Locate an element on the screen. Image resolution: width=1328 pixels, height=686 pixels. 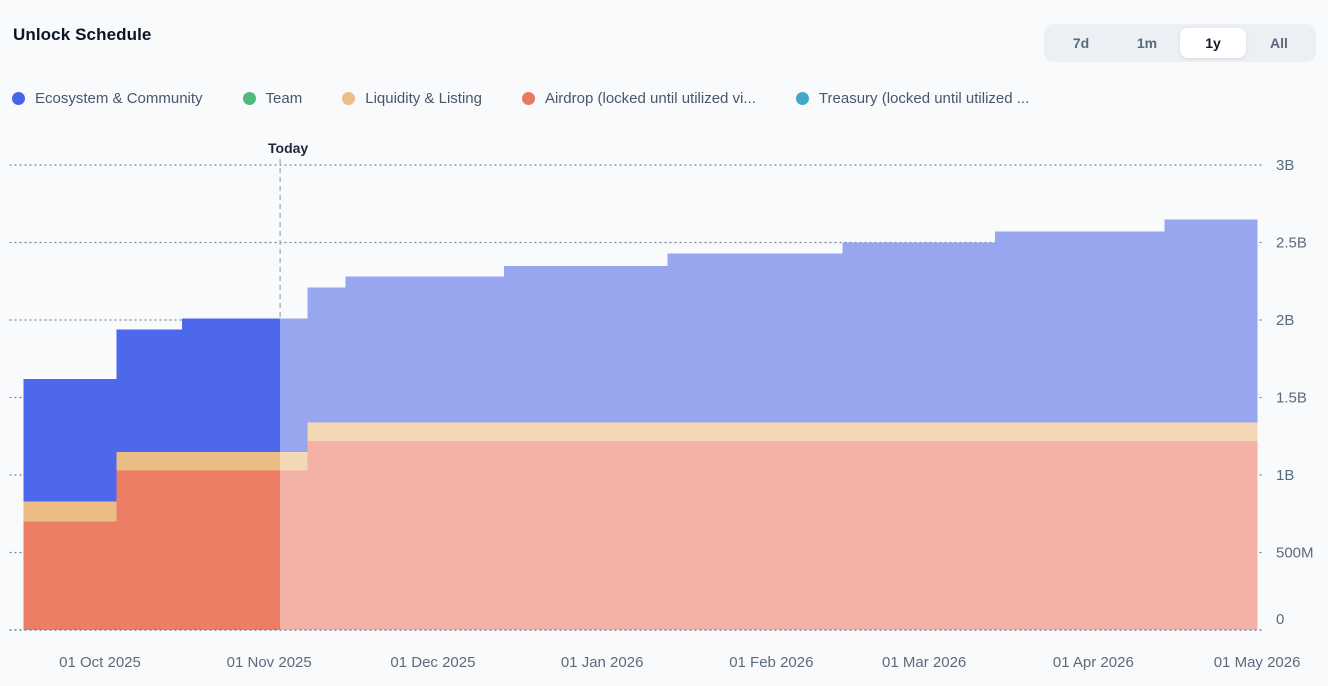
legend-item-label: Ecosystem & Community is located at coordinates (119, 98).